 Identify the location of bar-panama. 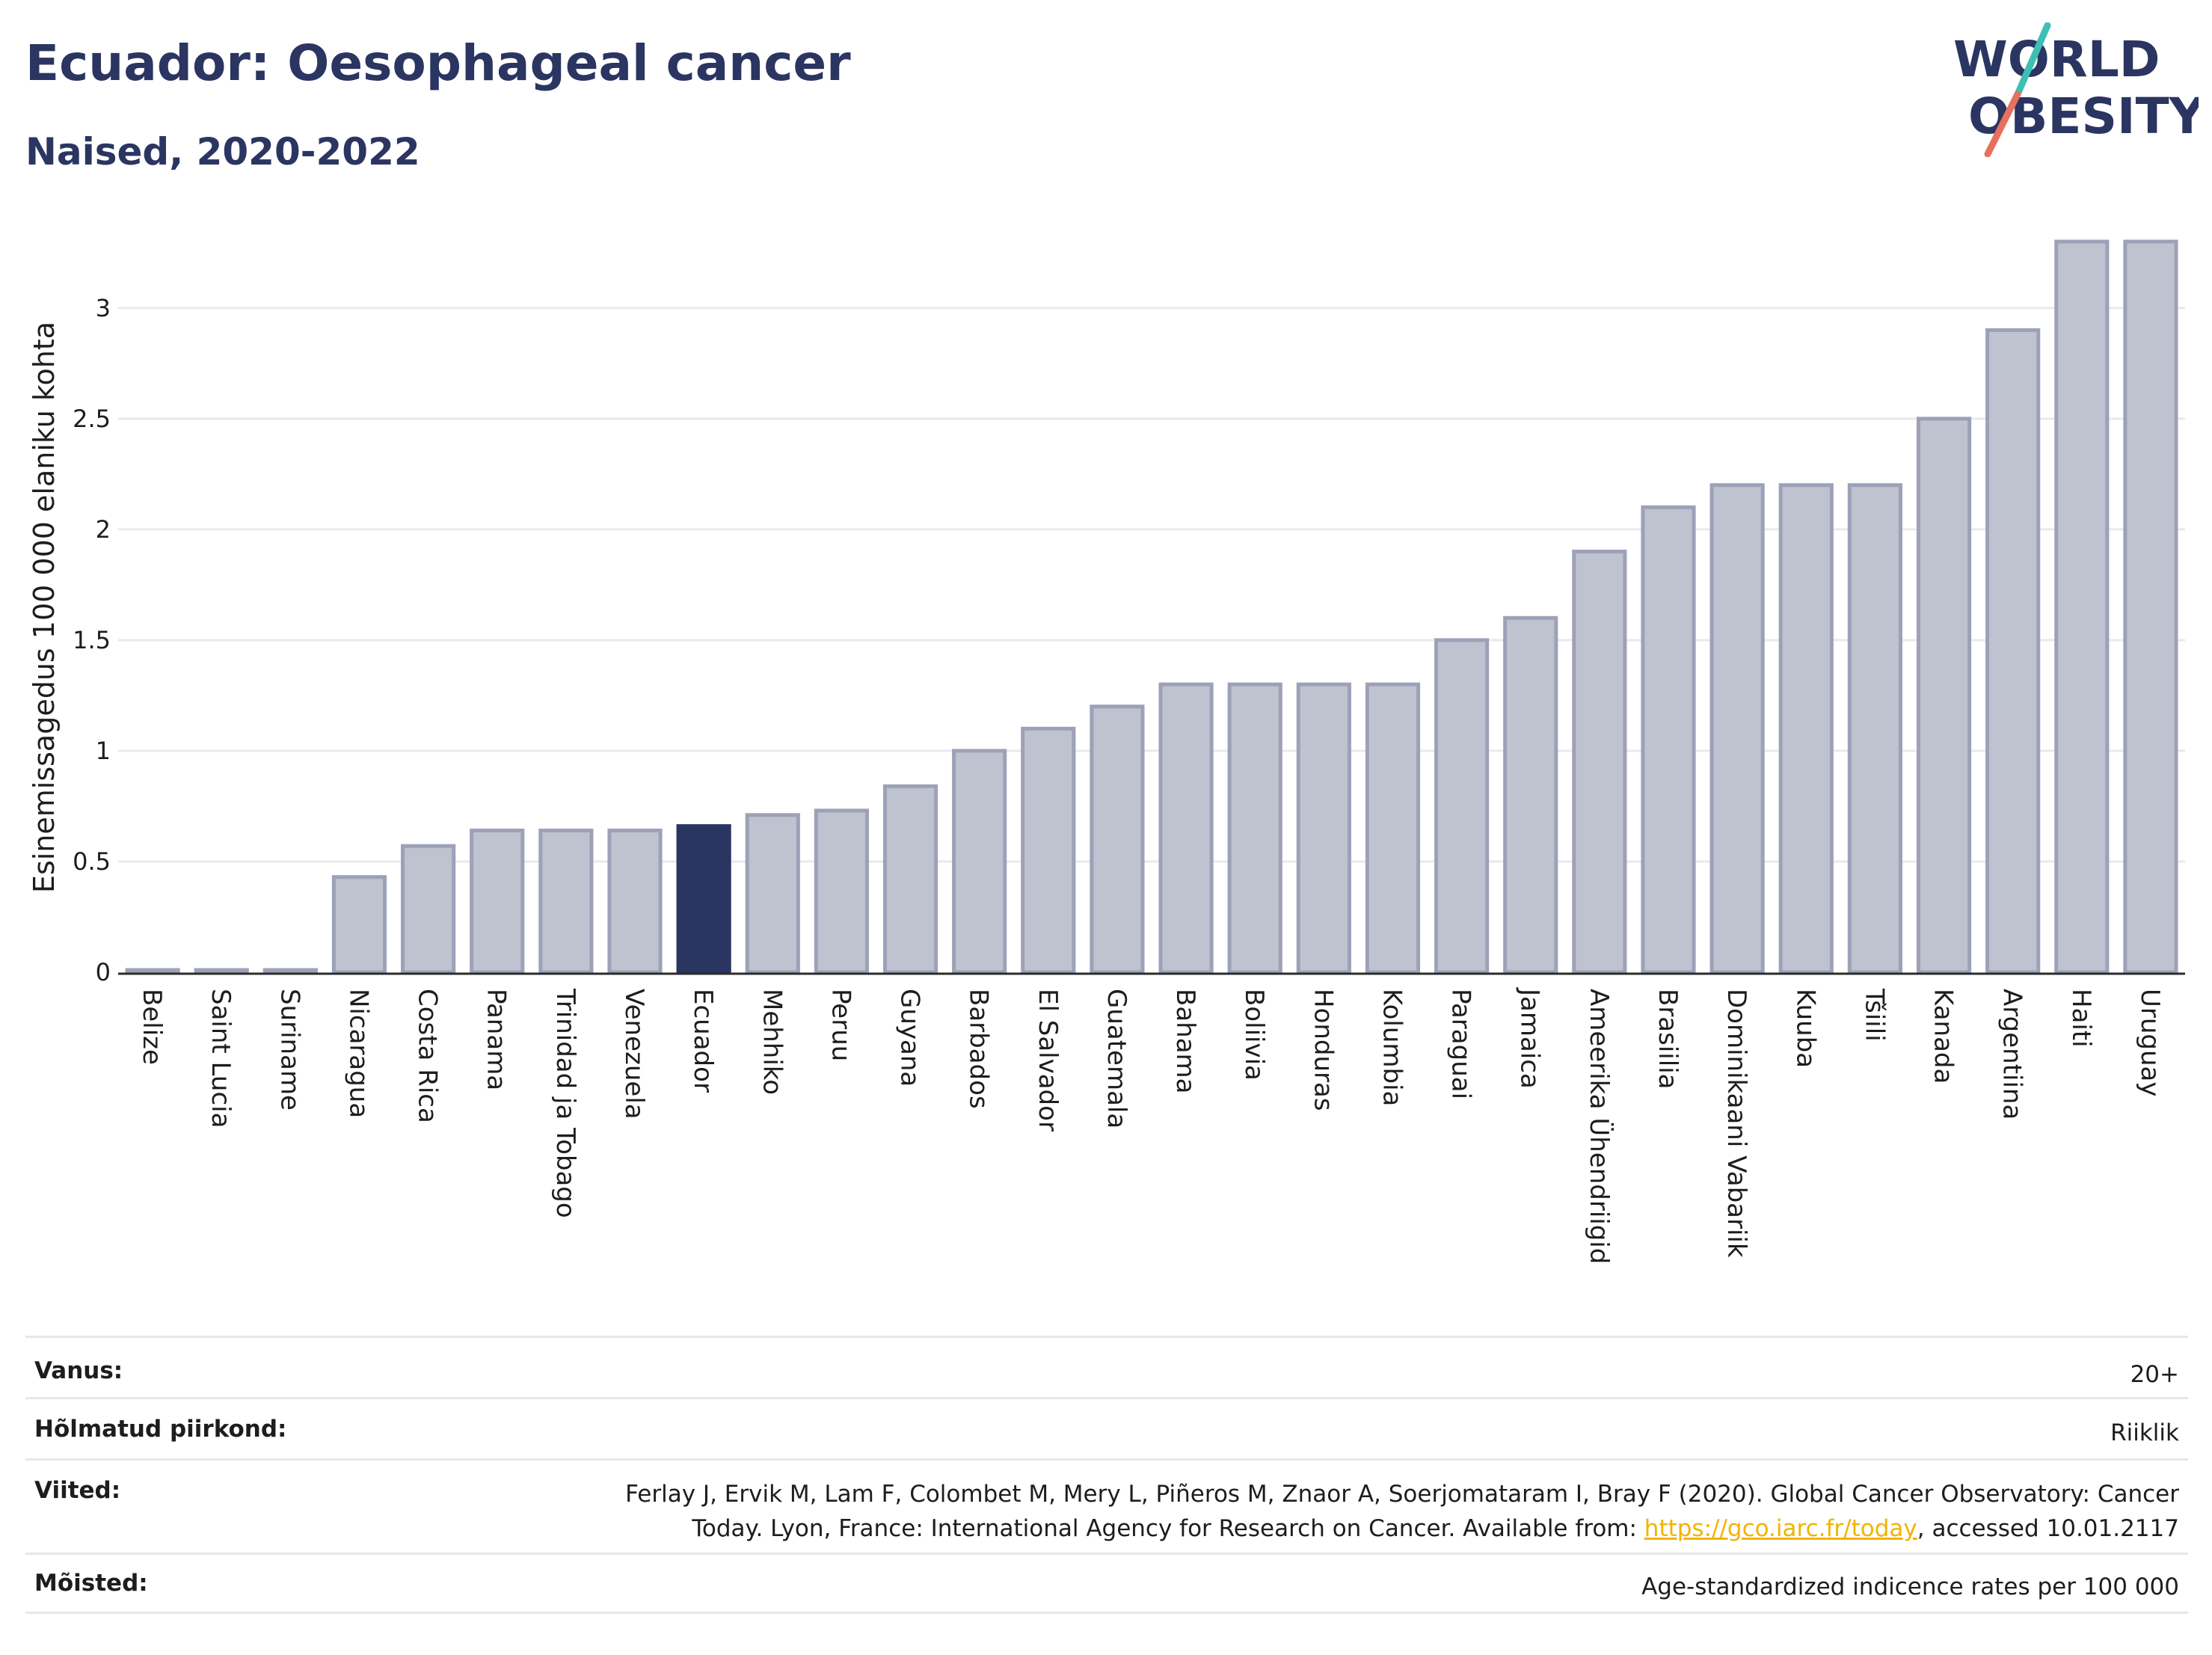
(497, 901).